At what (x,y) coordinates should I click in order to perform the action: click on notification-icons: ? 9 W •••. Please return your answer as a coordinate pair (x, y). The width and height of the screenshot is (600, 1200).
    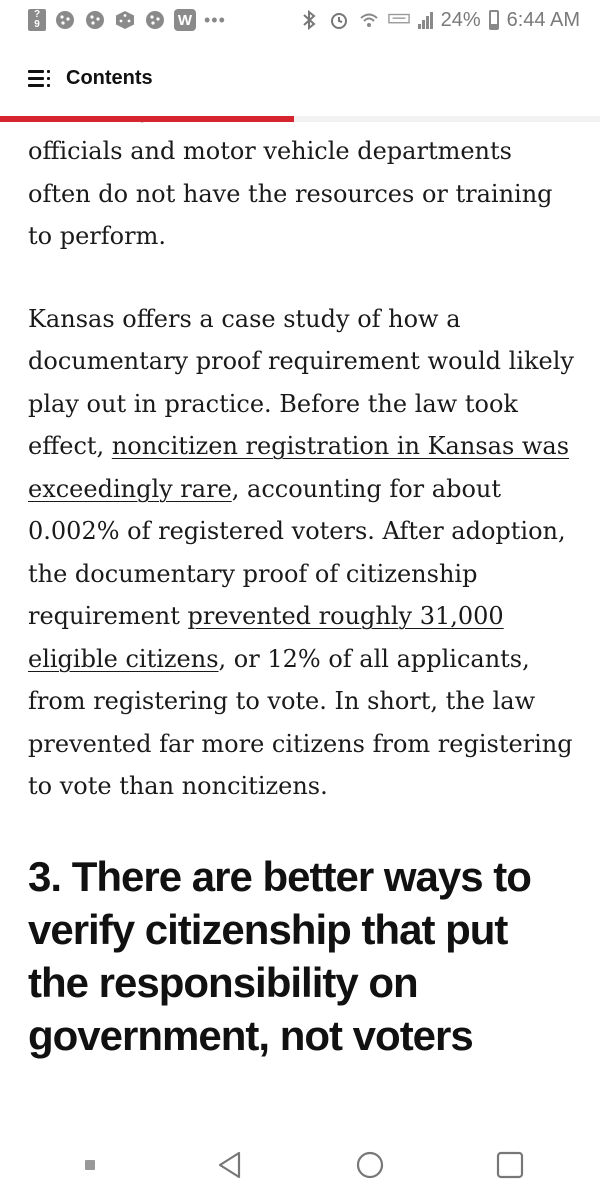
    Looking at the image, I should click on (127, 20).